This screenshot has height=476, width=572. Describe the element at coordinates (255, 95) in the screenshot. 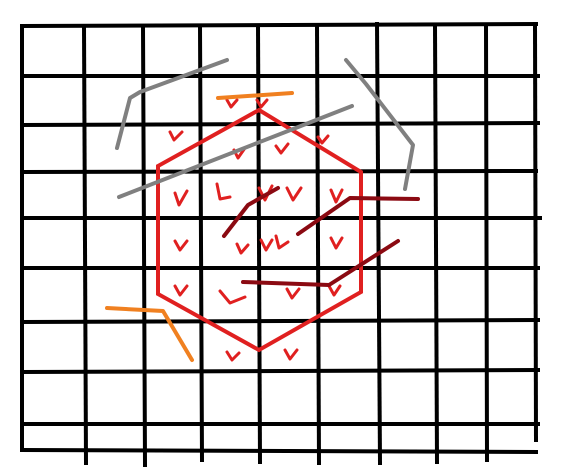

I see `orange-stroke-top` at that location.